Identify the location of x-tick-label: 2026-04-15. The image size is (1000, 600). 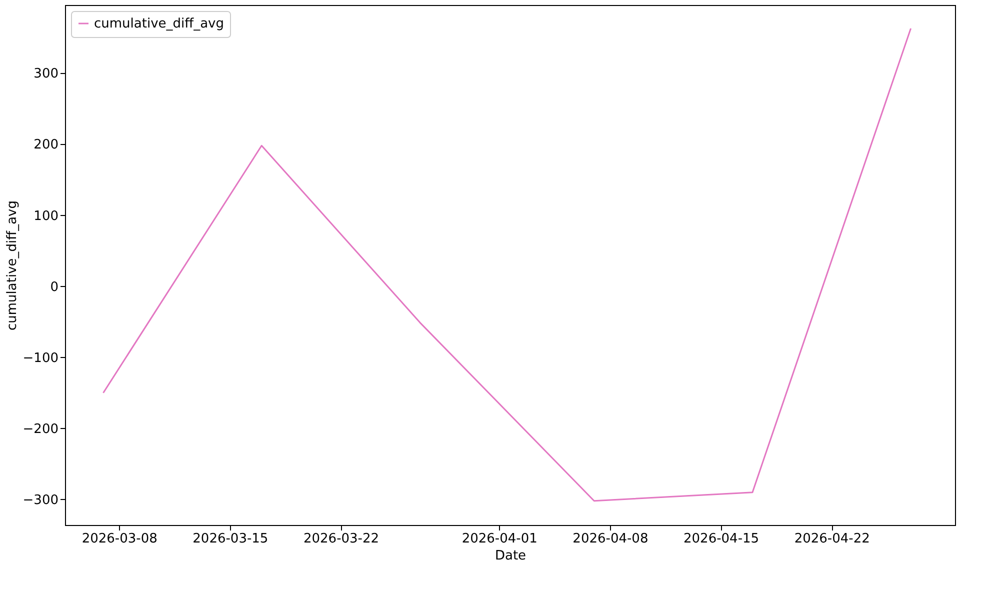
(722, 539).